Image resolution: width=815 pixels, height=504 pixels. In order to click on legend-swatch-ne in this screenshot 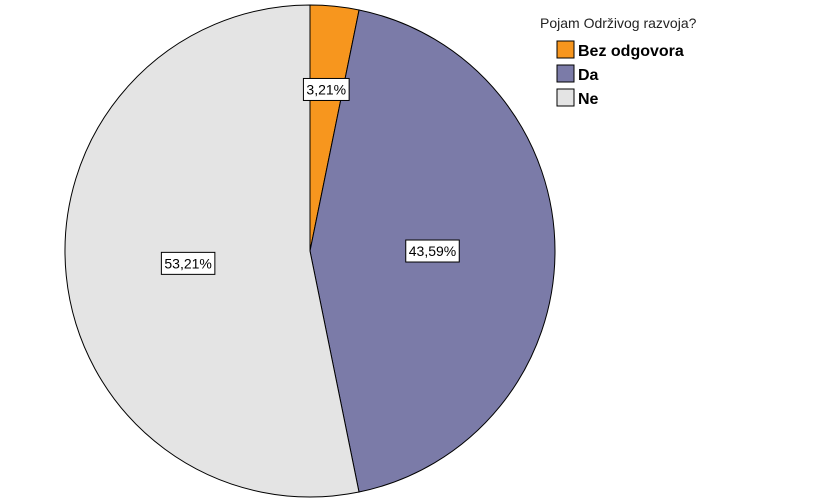, I will do `click(565, 97)`.